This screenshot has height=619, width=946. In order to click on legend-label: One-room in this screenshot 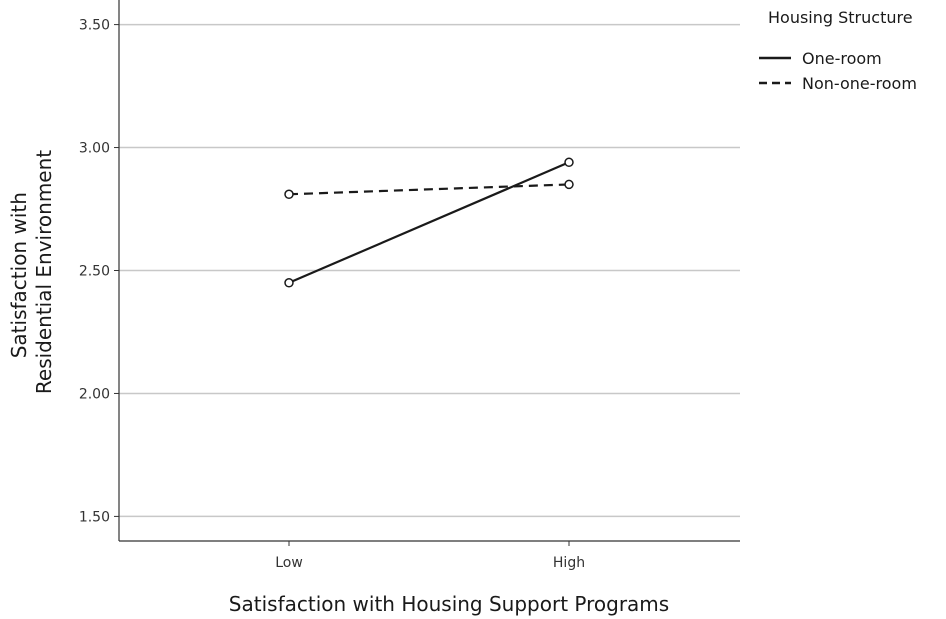, I will do `click(842, 58)`.